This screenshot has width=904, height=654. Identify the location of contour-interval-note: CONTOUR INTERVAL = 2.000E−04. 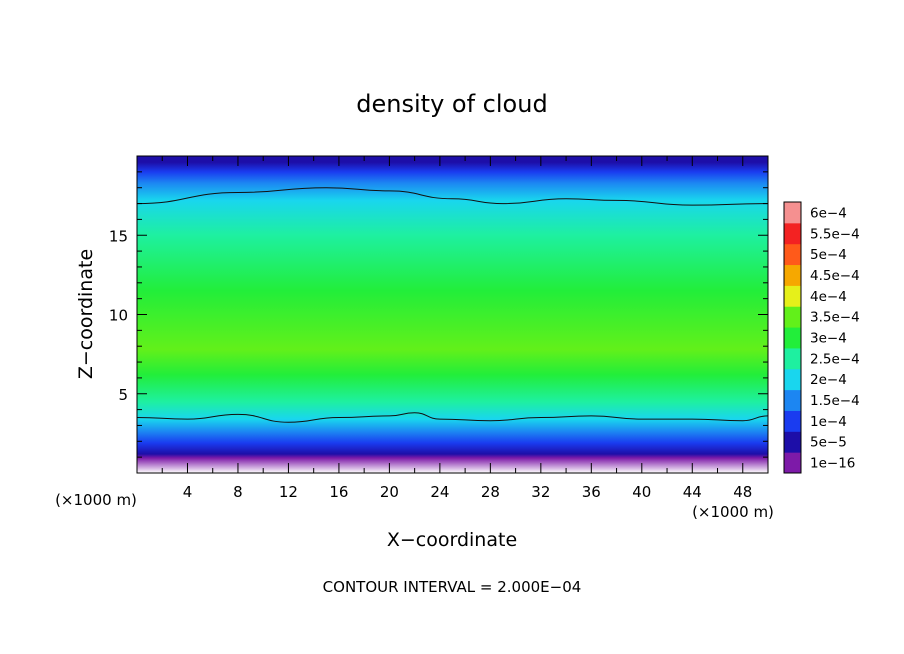
(452, 587).